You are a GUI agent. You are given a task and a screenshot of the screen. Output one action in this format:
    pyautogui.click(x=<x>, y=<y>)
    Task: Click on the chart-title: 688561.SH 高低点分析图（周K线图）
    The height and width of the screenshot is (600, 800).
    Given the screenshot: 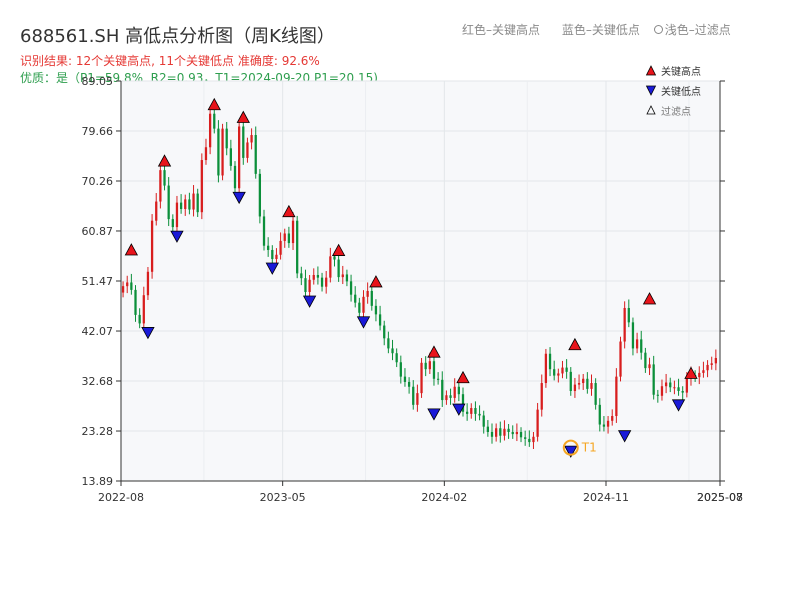 What is the action you would take?
    pyautogui.click(x=177, y=36)
    